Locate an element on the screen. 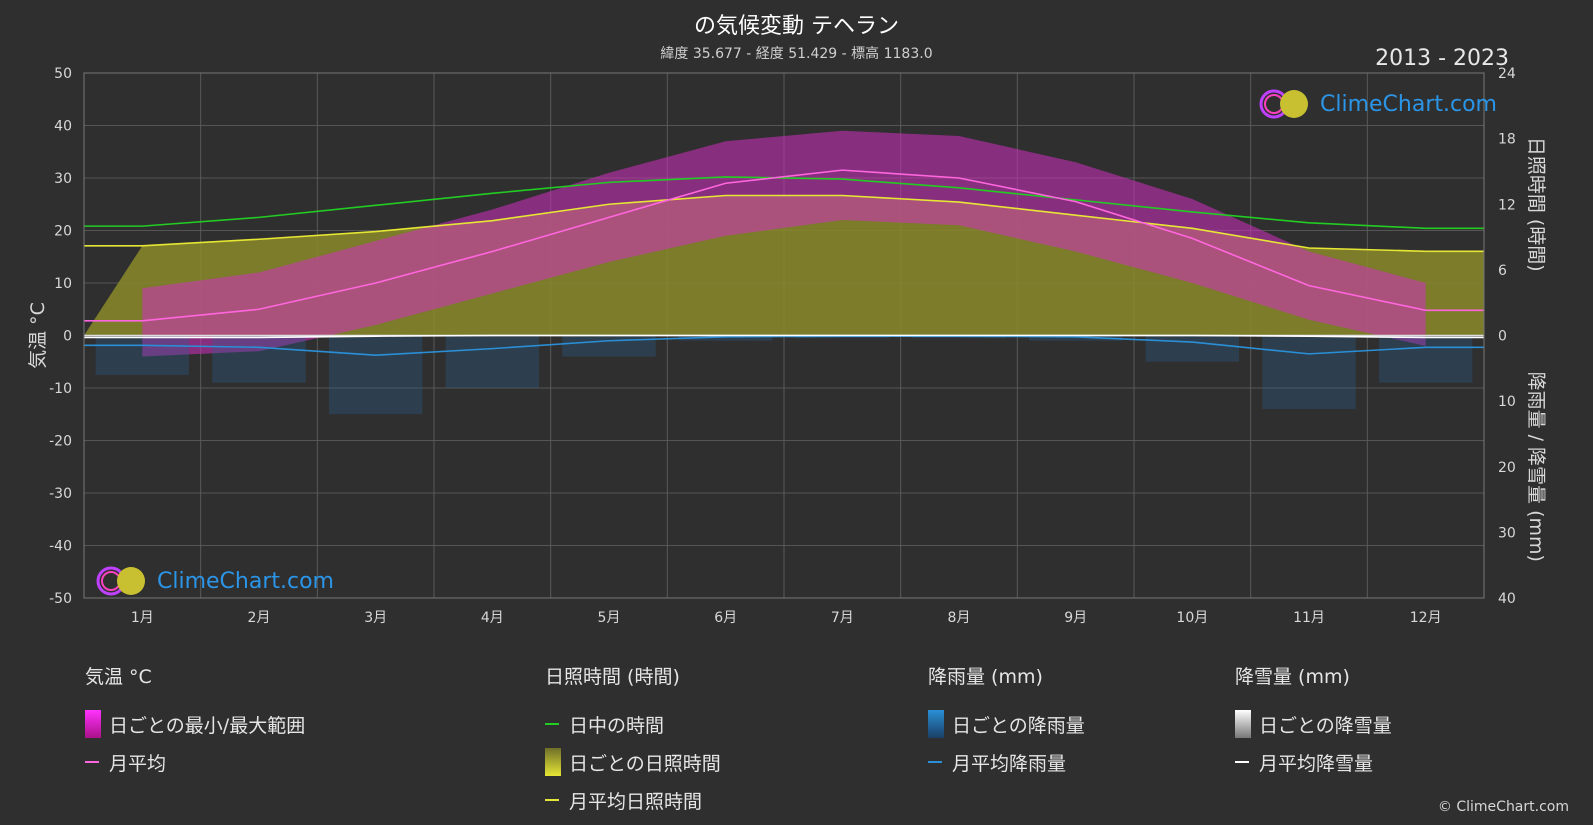 The width and height of the screenshot is (1593, 825). legend-item: 日中の時間 is located at coordinates (633, 724).